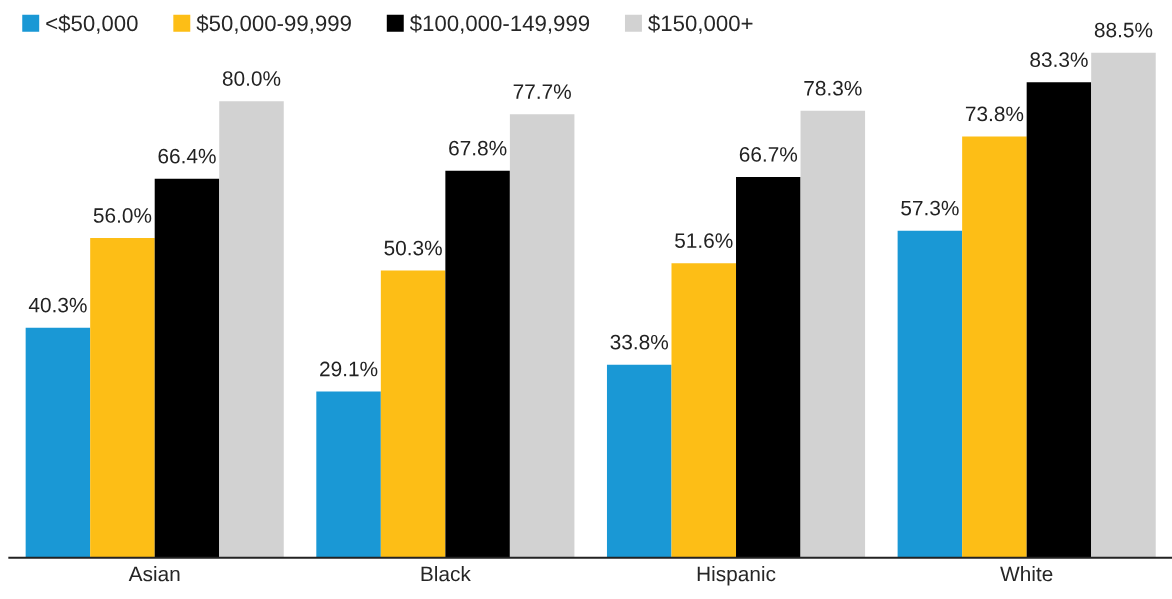 The height and width of the screenshot is (599, 1172). I want to click on data-label: 56.0%, so click(122, 215).